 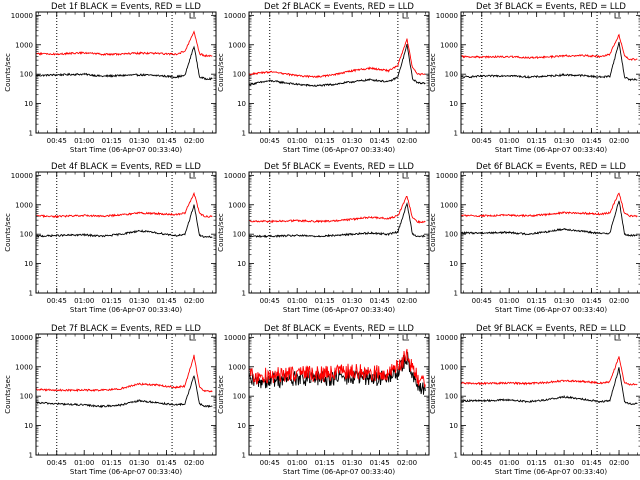 What do you see at coordinates (339, 7) in the screenshot?
I see `panel-title: Det 2f BLACK = Events, RED = LLD` at bounding box center [339, 7].